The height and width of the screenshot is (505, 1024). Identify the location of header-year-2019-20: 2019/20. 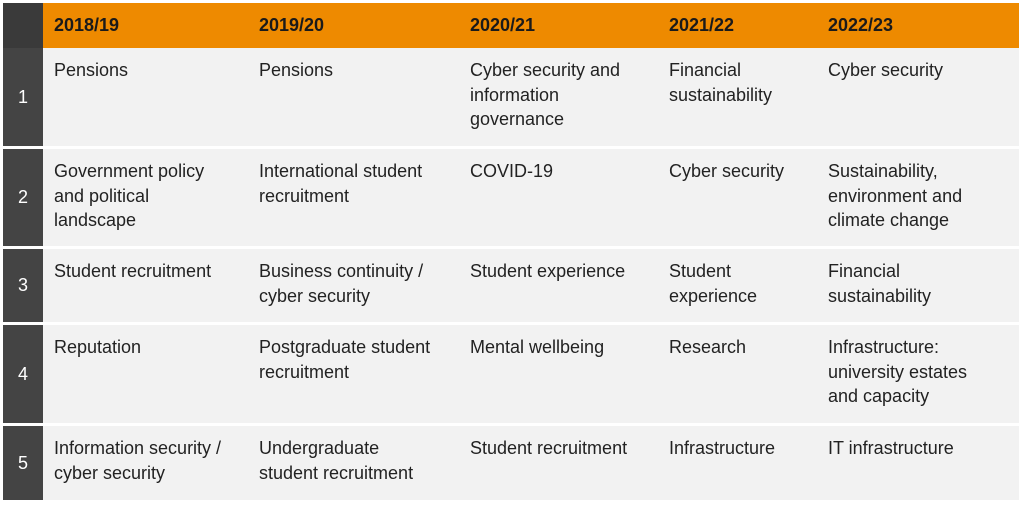
(292, 25).